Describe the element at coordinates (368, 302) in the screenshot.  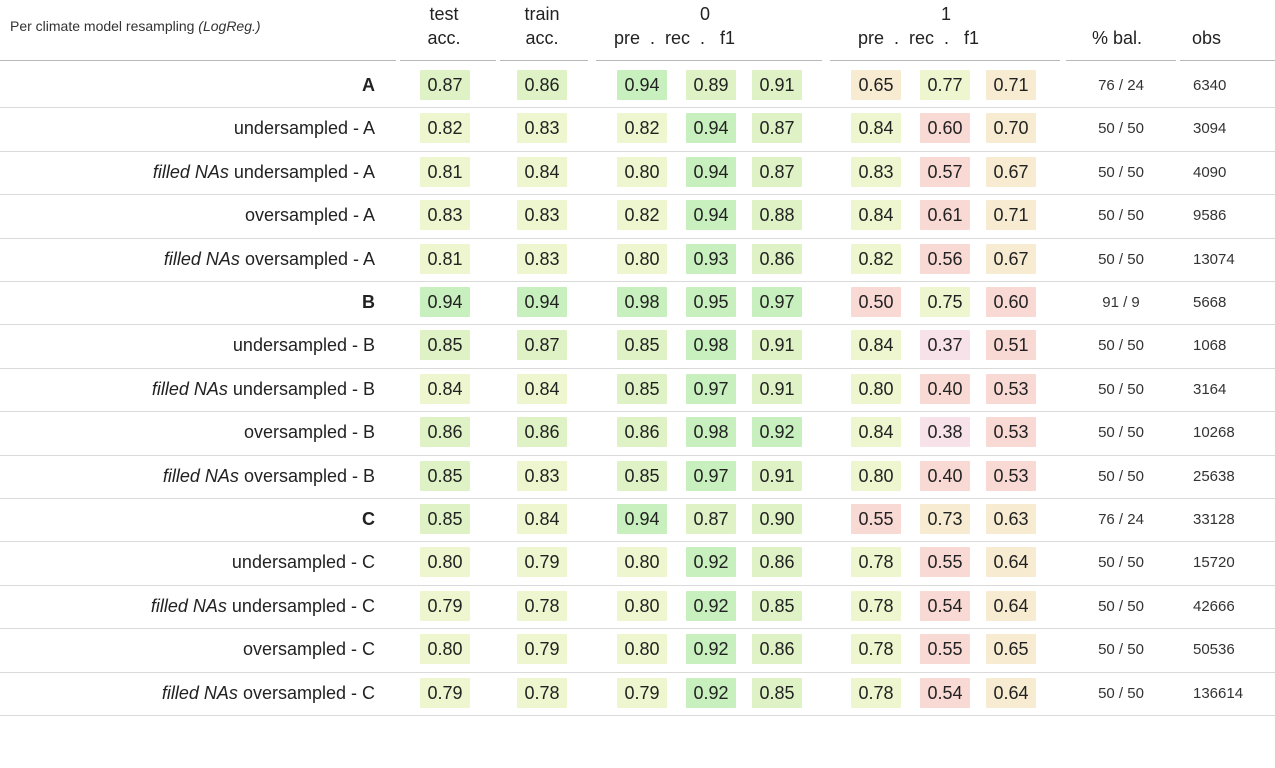
I see `row-label-text: B` at that location.